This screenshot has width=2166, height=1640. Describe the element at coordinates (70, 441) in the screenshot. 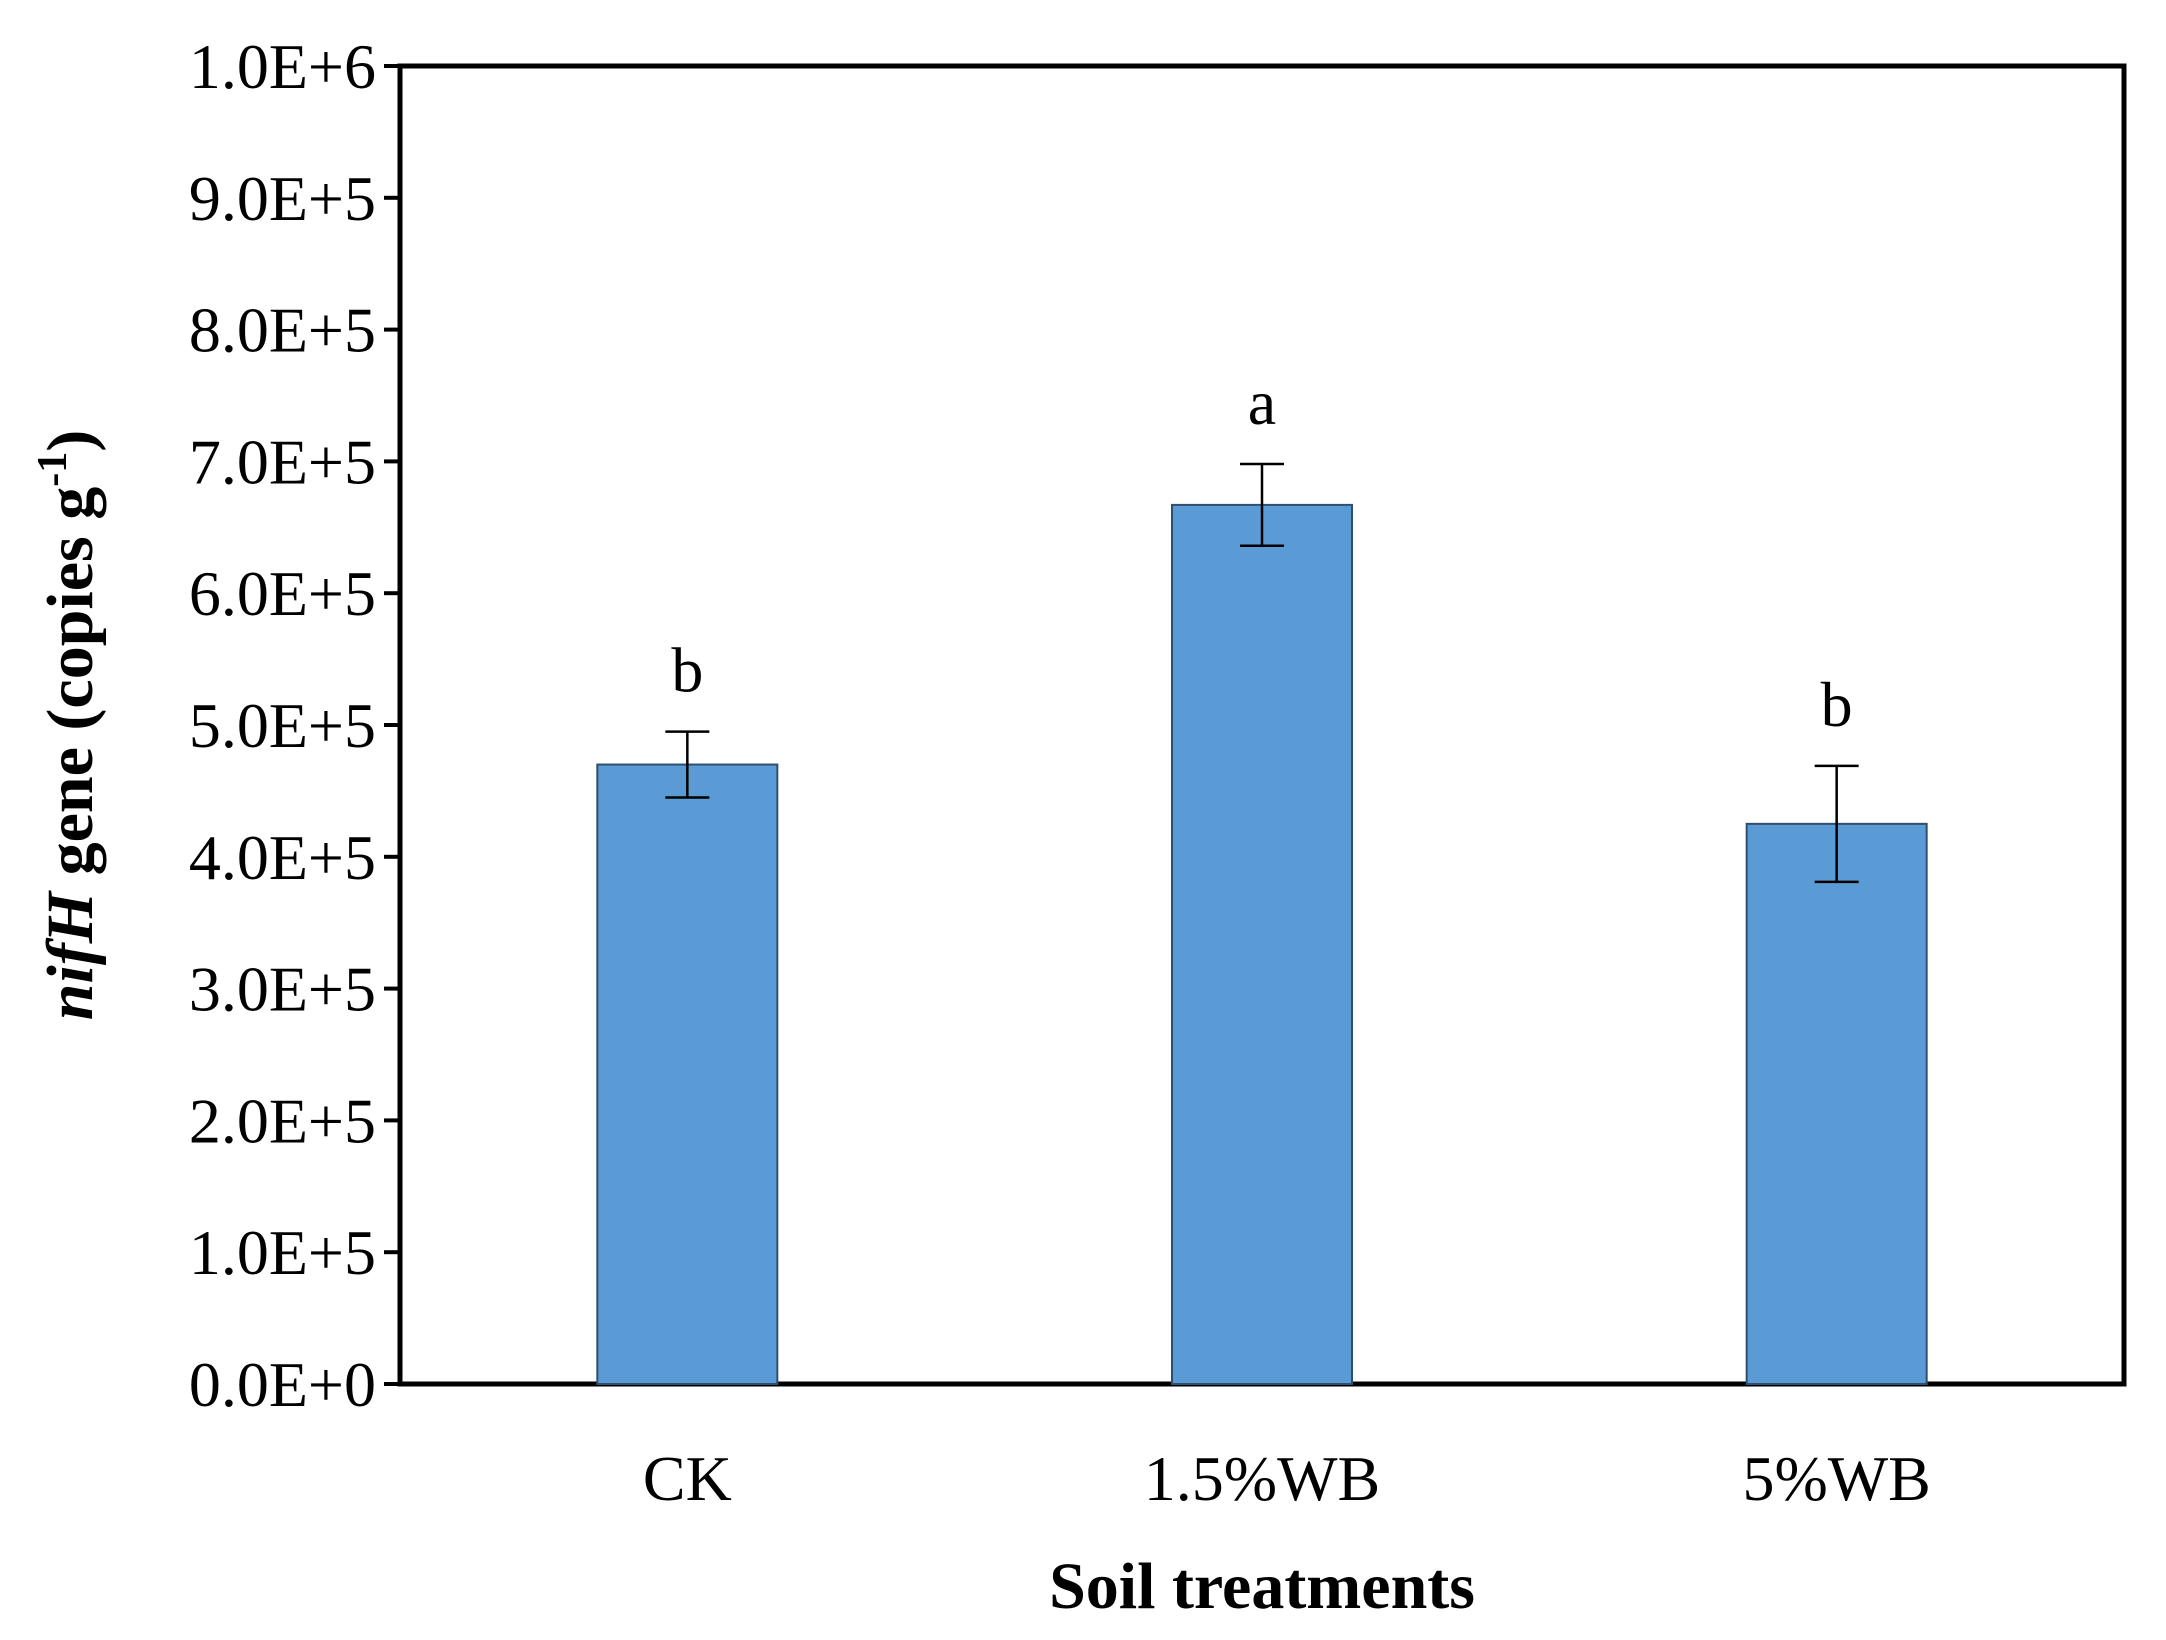

I see `y-axis-title-close: )` at that location.